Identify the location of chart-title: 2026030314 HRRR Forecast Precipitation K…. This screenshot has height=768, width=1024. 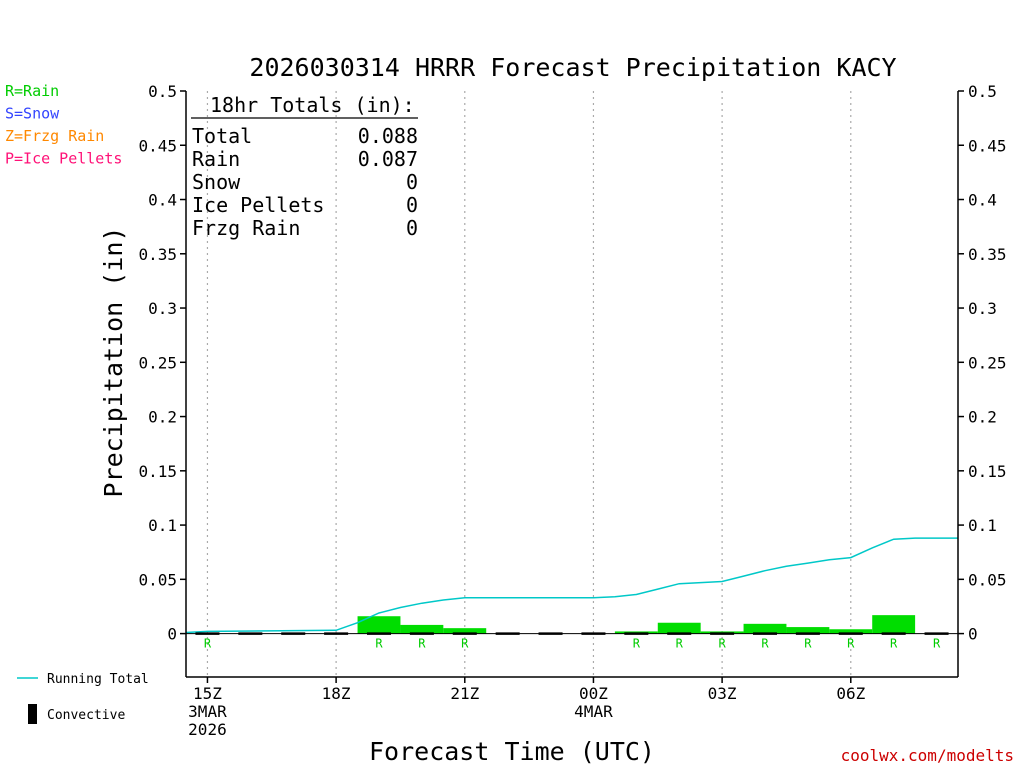
(572, 67).